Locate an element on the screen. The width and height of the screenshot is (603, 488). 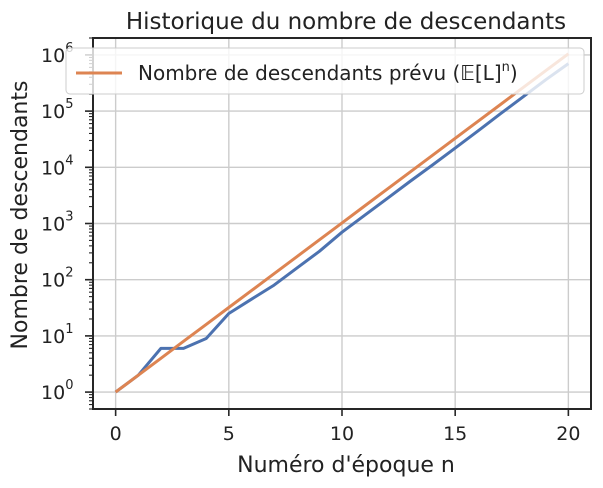
legend-label-expected: Nombre de descendants prévu (𝔼[L]n) is located at coordinates (328, 72).